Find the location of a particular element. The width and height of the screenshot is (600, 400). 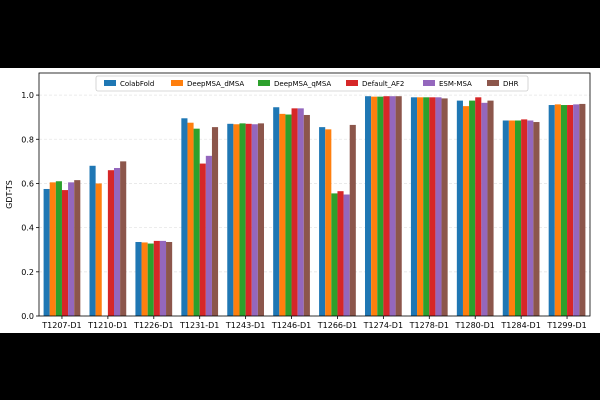

x-tick-label: T1280-D1 is located at coordinates (475, 325).